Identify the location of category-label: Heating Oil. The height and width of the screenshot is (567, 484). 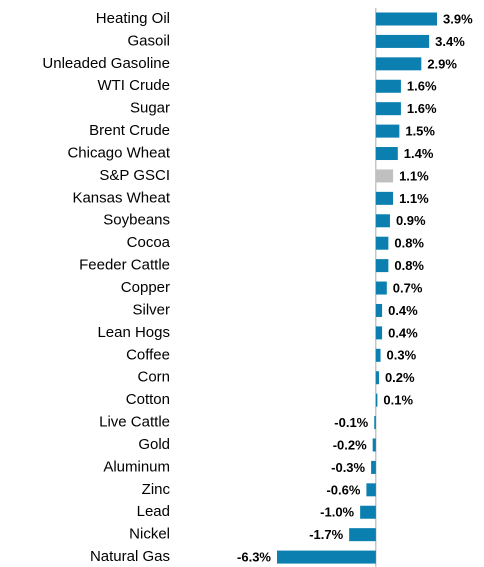
(133, 18).